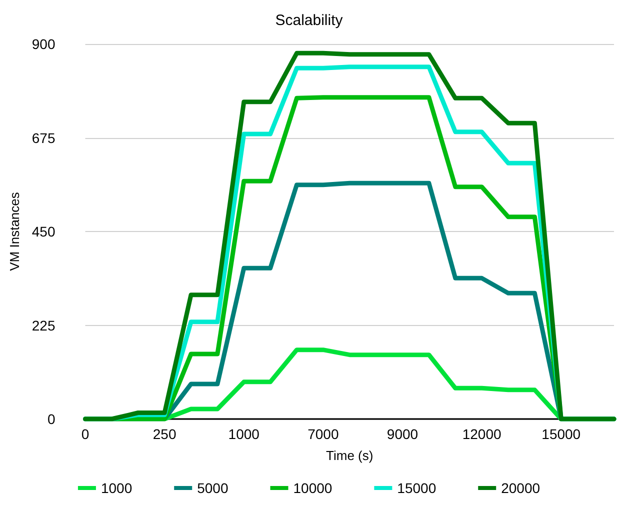 The height and width of the screenshot is (508, 618). I want to click on chart-title: Scalability, so click(309, 20).